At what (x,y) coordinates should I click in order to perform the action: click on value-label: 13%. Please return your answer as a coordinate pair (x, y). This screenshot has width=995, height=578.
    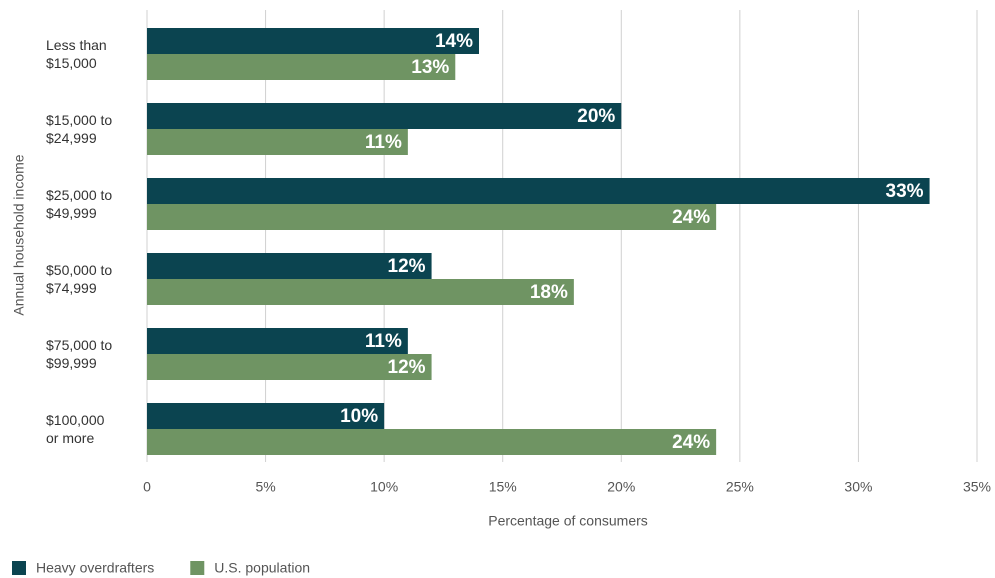
    Looking at the image, I should click on (430, 67).